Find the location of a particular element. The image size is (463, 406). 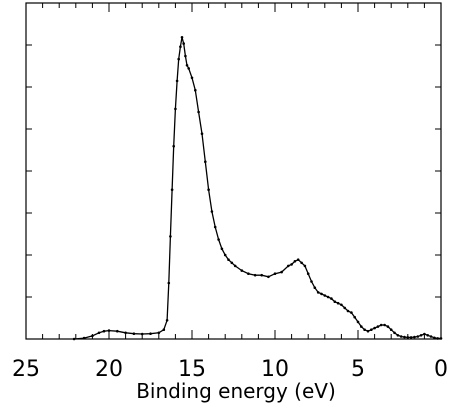

x-tick-label: 20 is located at coordinates (109, 369).